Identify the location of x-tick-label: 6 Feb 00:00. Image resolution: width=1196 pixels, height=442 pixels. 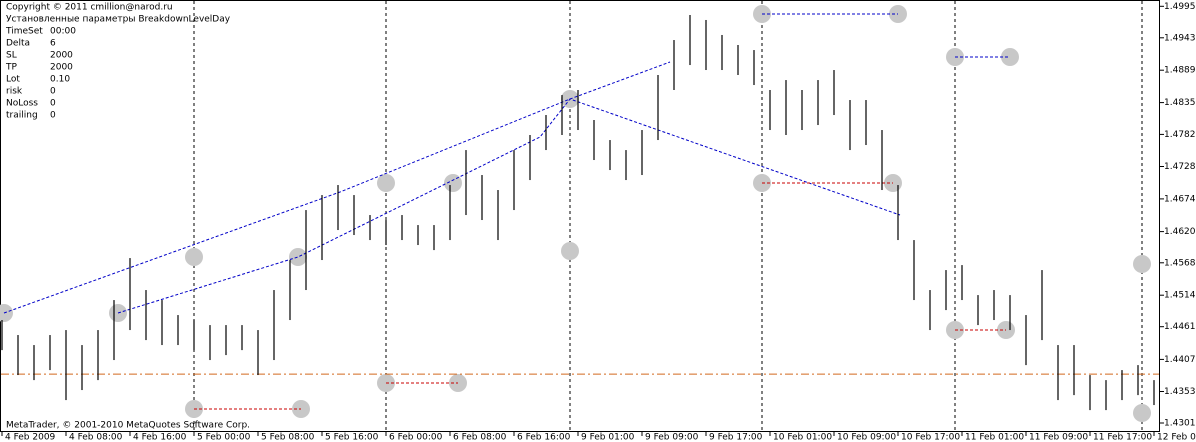
(416, 437).